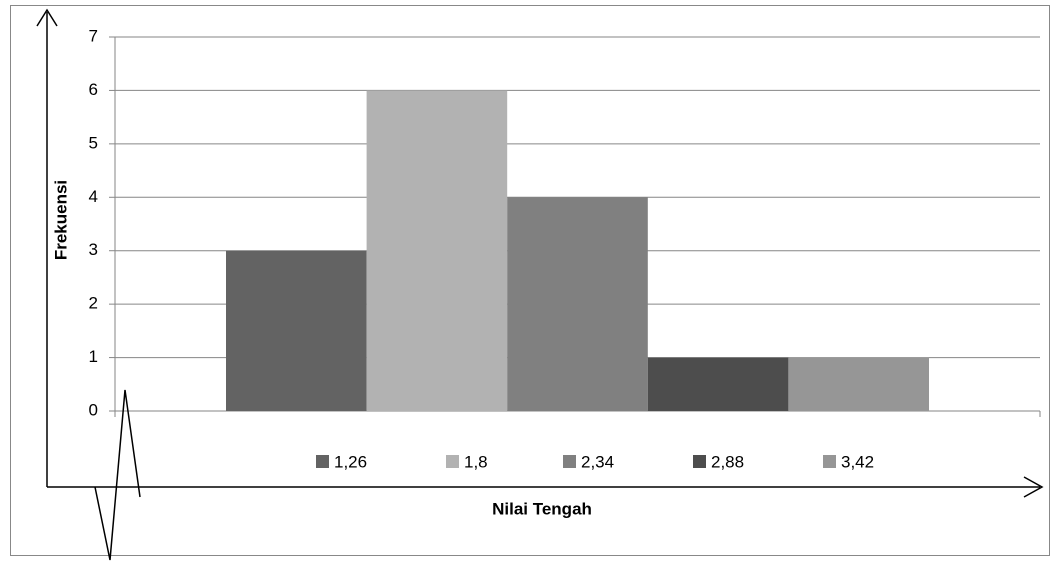 The width and height of the screenshot is (1058, 562). I want to click on legend-label: 1,26, so click(350, 461).